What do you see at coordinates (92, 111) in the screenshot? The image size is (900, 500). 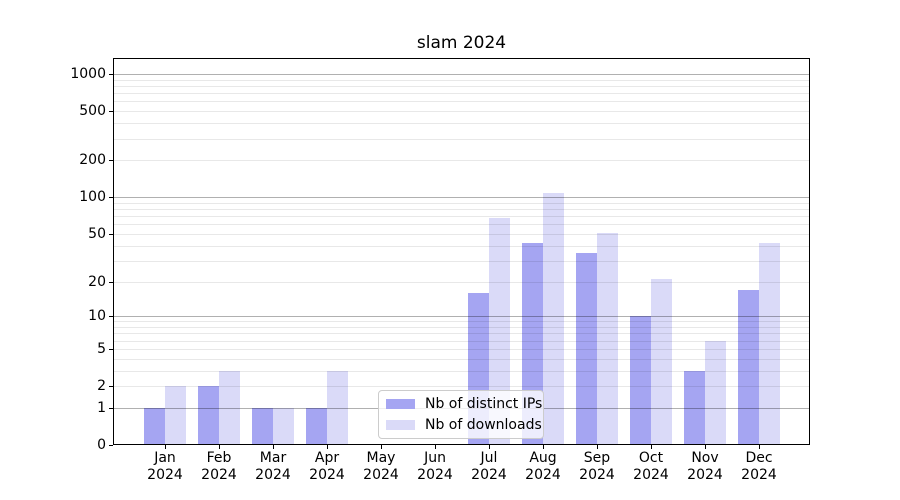 I see `y-tick-label: 500` at bounding box center [92, 111].